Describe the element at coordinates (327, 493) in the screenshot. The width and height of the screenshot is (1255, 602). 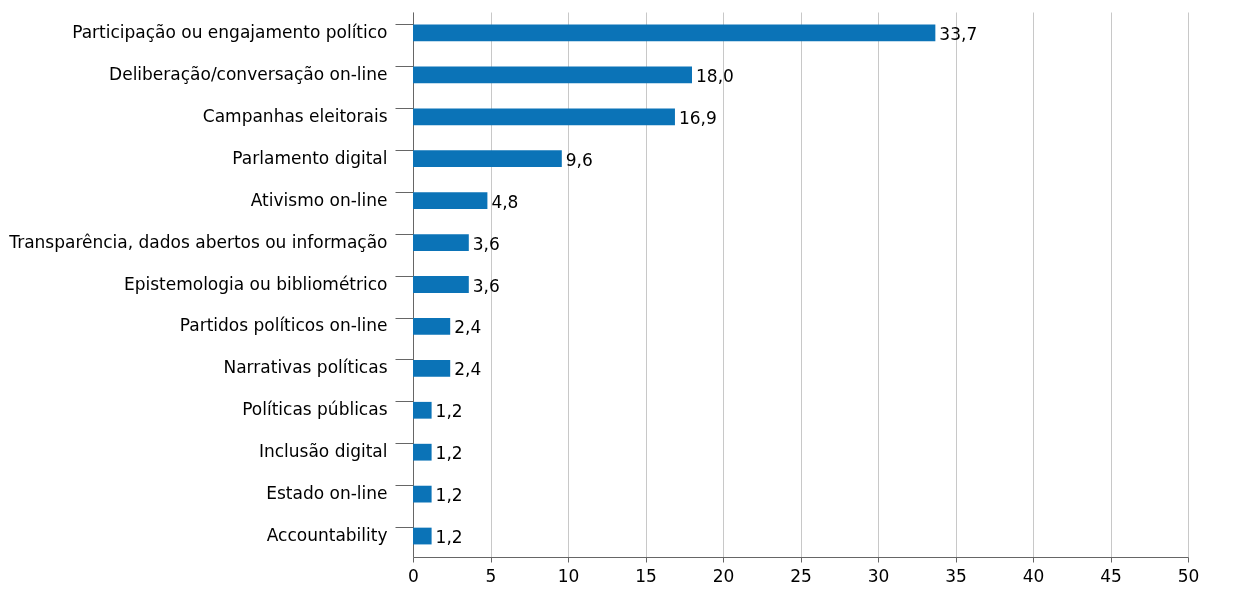
I see `y-tick-label: Estado on-line` at that location.